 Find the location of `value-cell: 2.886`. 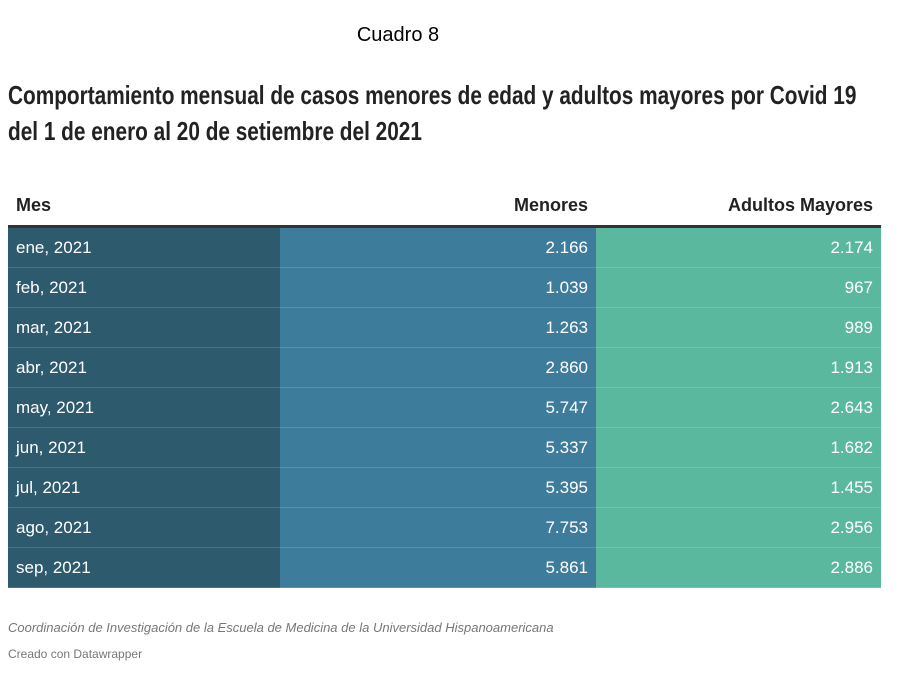

value-cell: 2.886 is located at coordinates (738, 568).